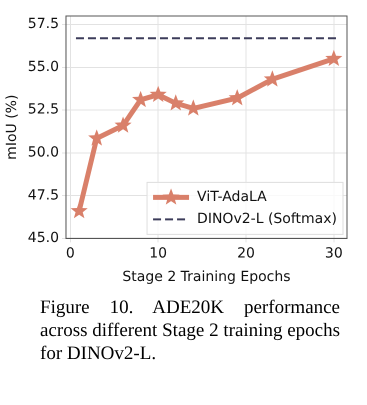  What do you see at coordinates (70, 253) in the screenshot?
I see `x-tick-label: 0` at bounding box center [70, 253].